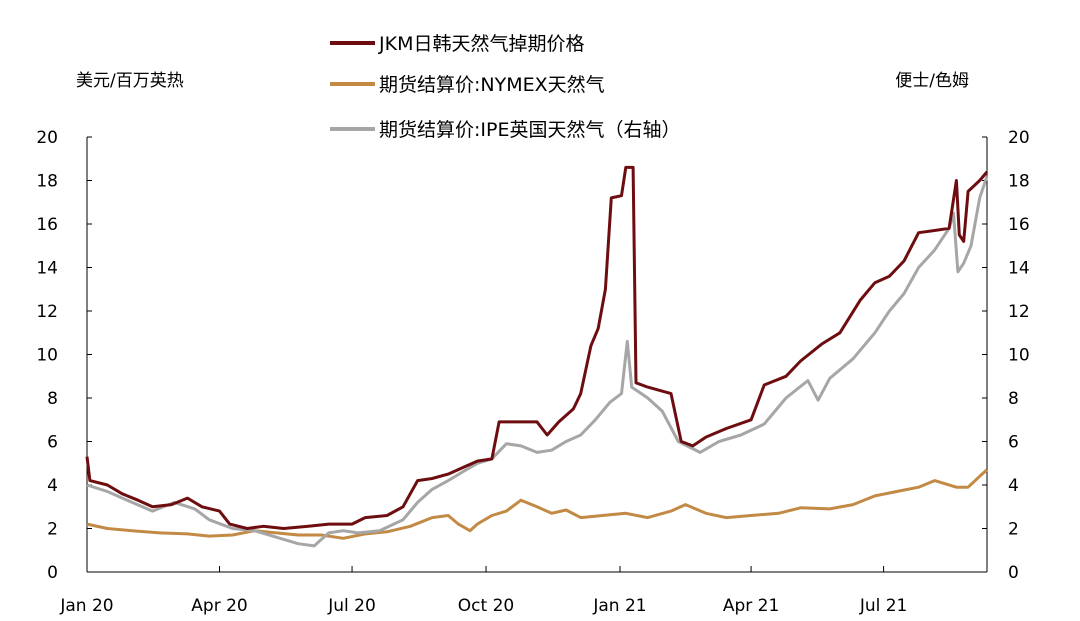  What do you see at coordinates (883, 606) in the screenshot?
I see `x-tick-label: Jul 21` at bounding box center [883, 606].